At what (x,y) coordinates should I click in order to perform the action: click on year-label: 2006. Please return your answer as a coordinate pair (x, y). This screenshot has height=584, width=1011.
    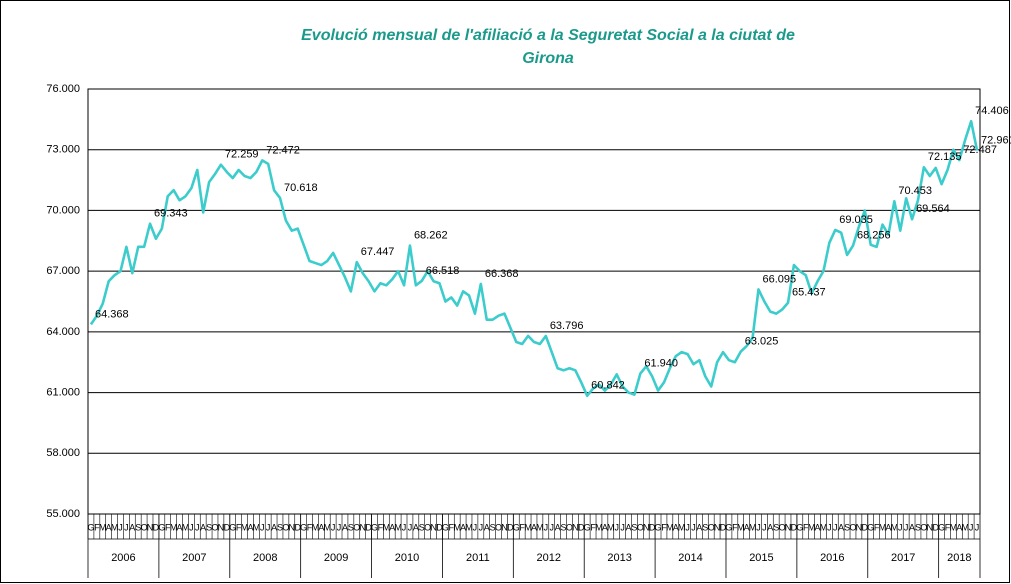
    Looking at the image, I should click on (123, 558).